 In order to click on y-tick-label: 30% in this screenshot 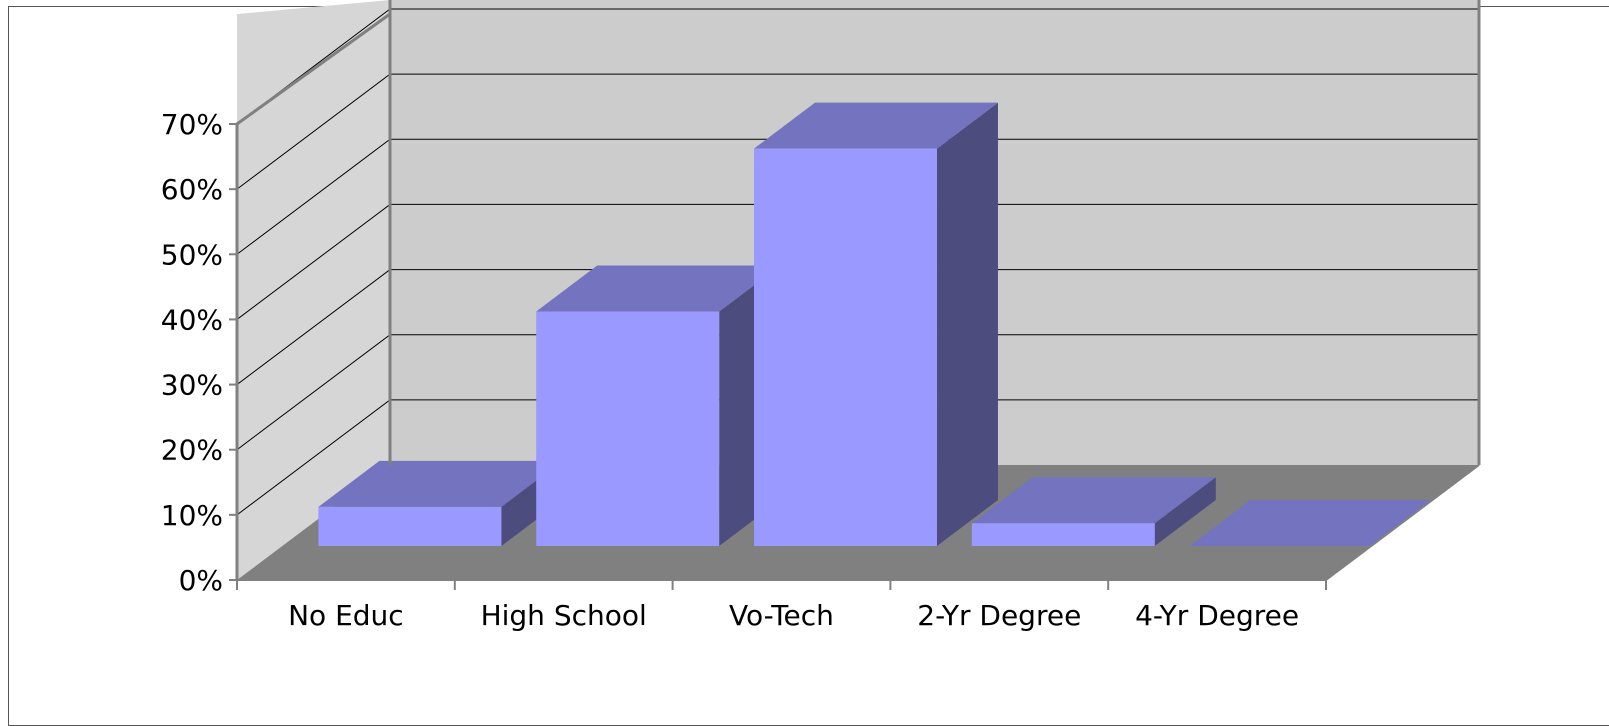, I will do `click(192, 385)`.